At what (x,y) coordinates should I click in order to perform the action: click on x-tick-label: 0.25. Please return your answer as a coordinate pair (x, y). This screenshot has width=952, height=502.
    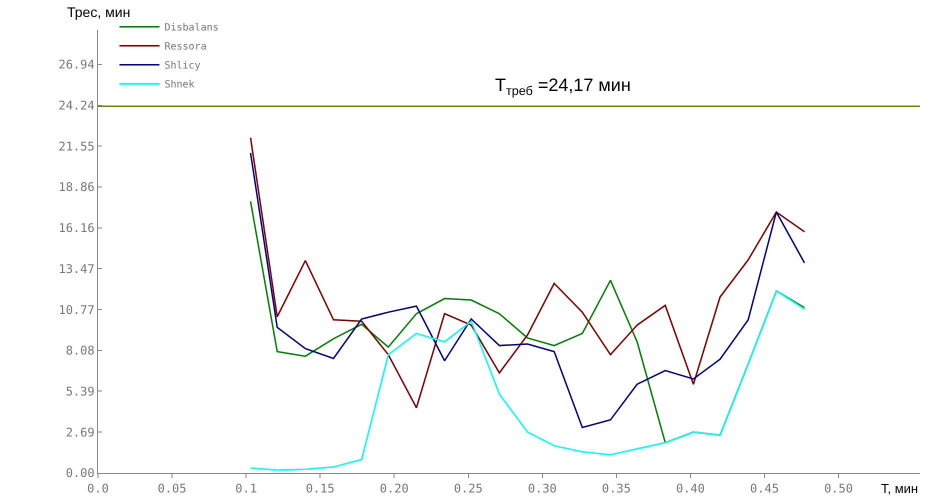
    Looking at the image, I should click on (468, 488).